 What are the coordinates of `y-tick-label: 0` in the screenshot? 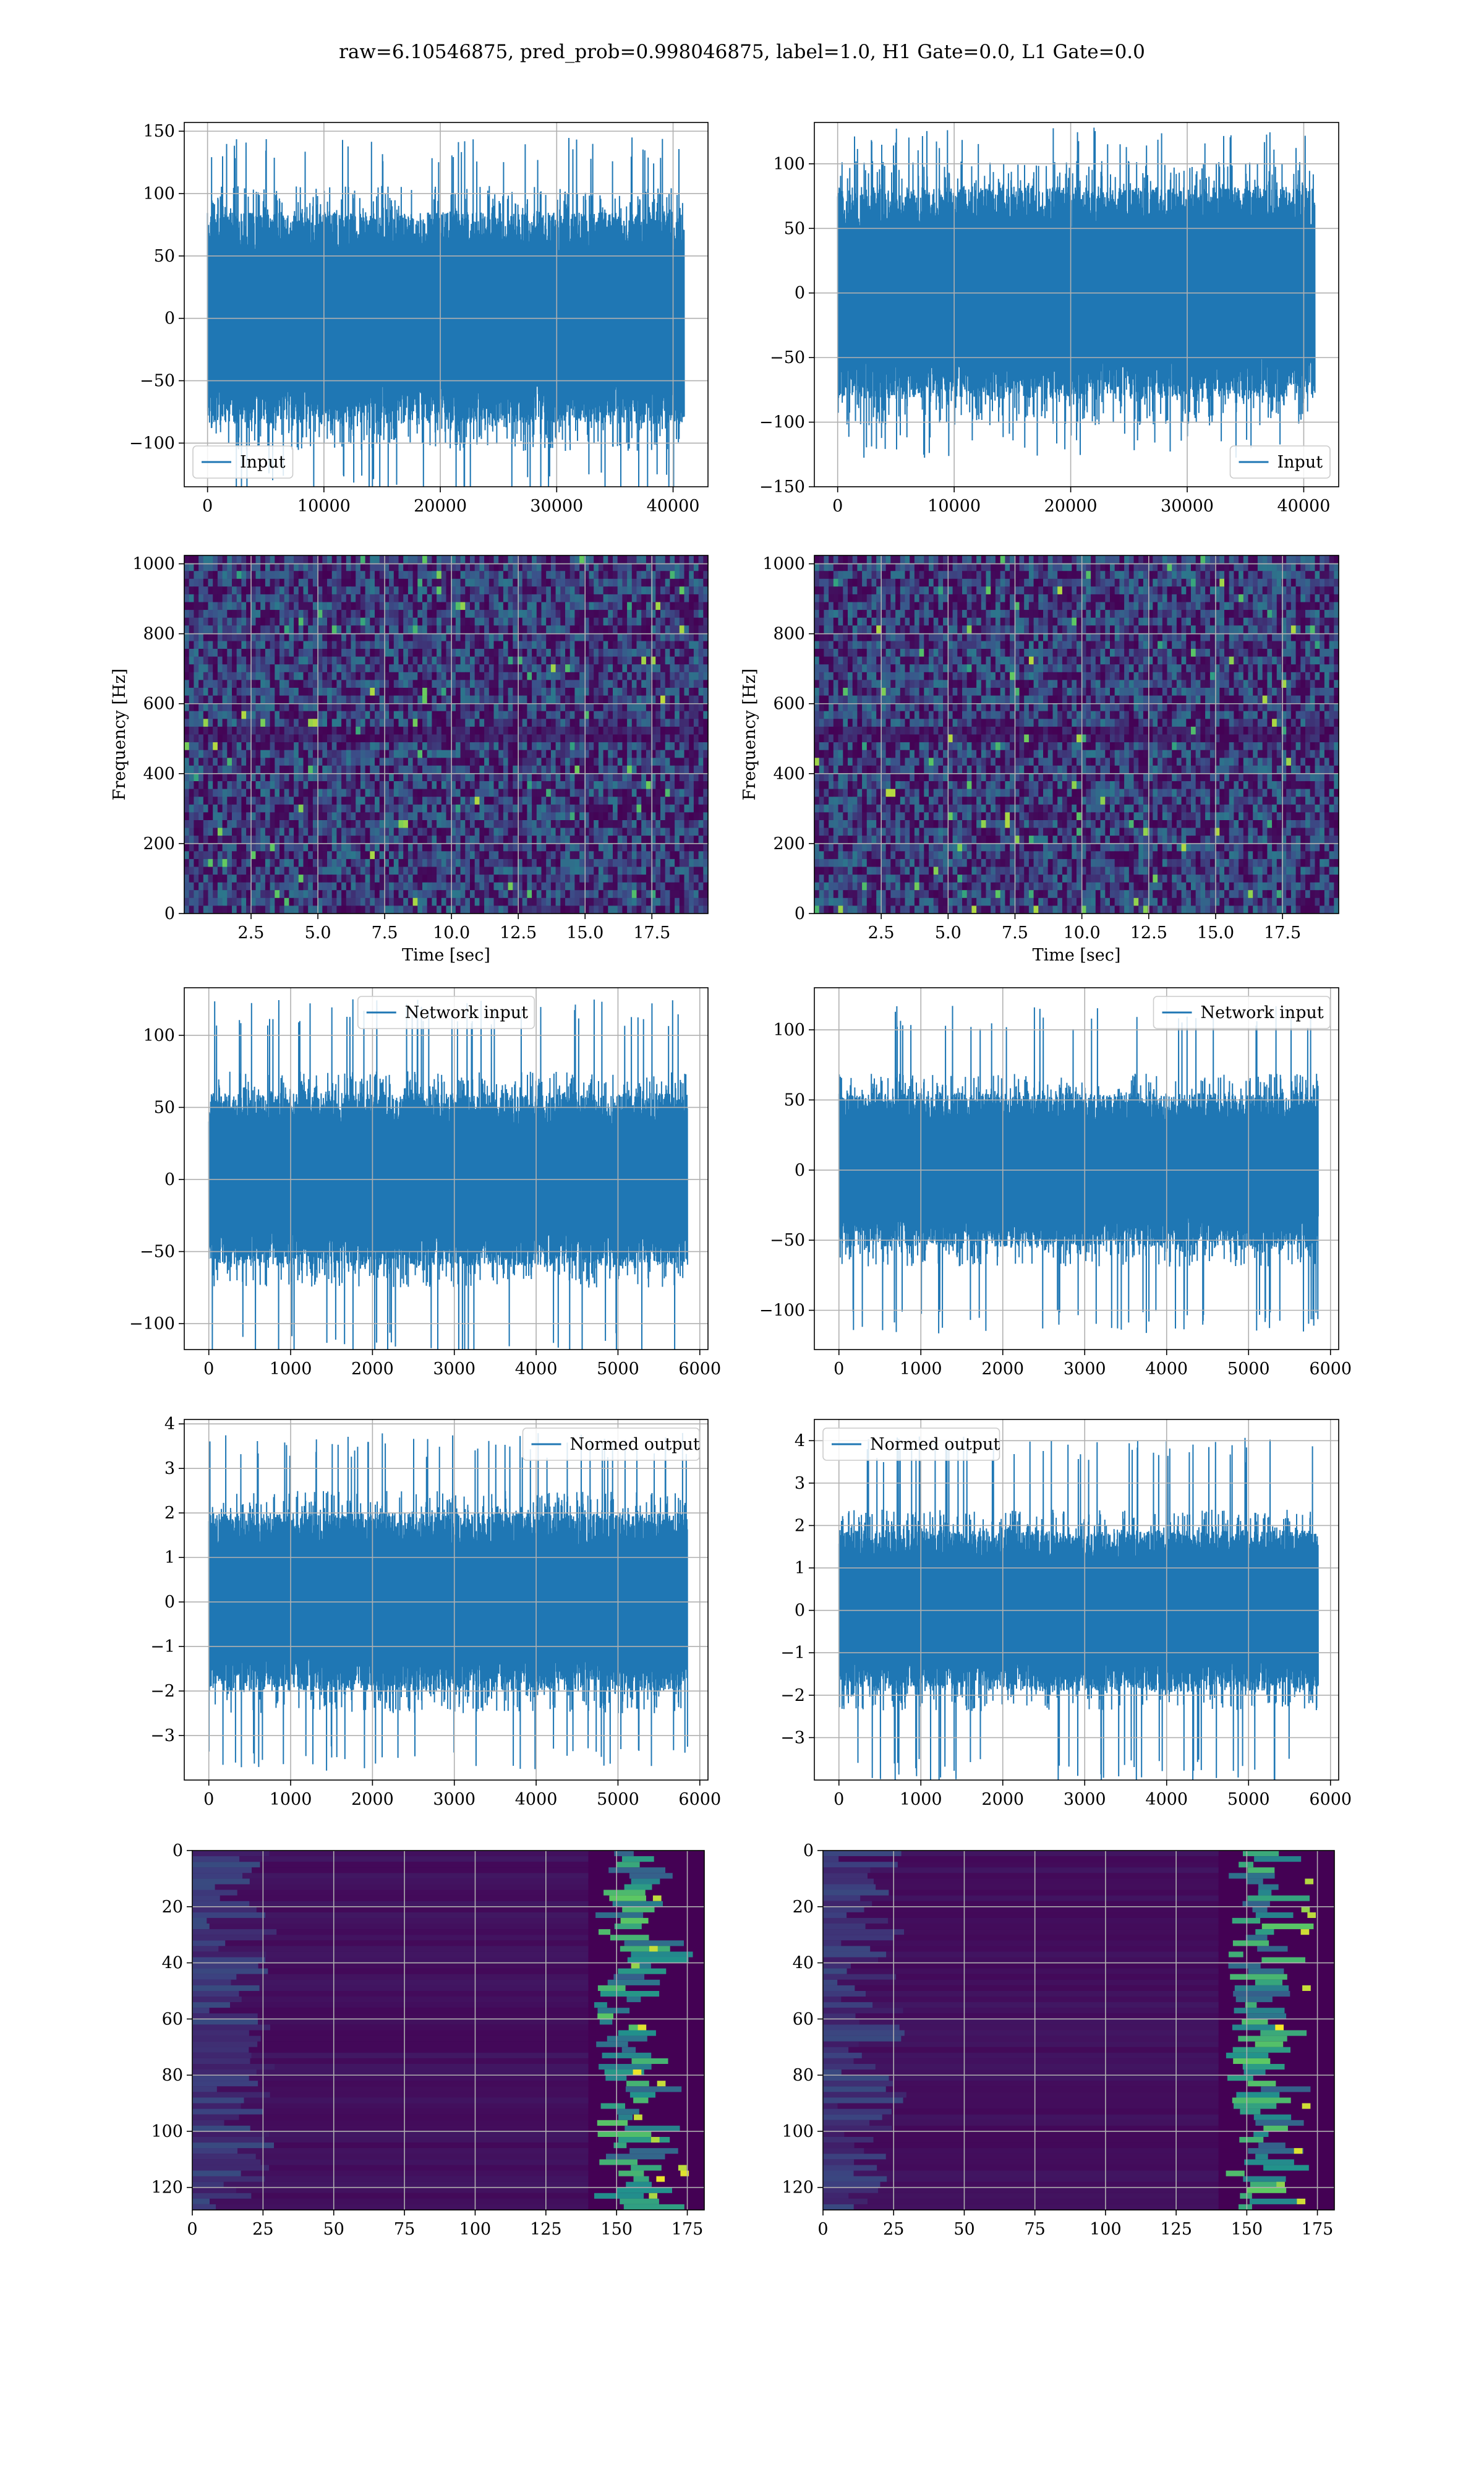 It's located at (169, 318).